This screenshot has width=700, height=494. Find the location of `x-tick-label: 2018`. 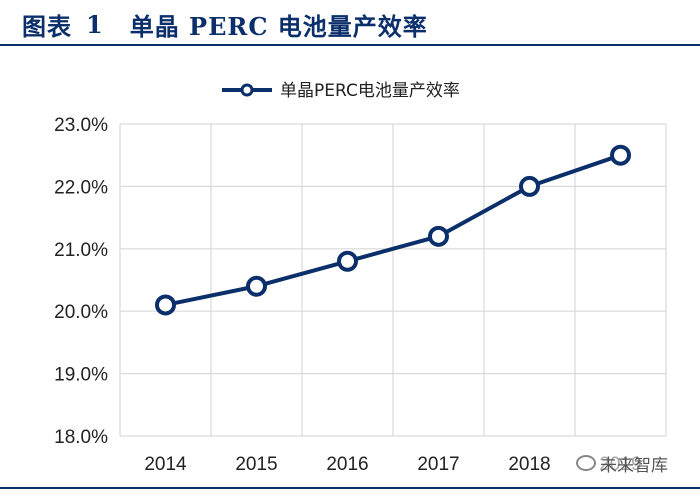

x-tick-label: 2018 is located at coordinates (529, 464).